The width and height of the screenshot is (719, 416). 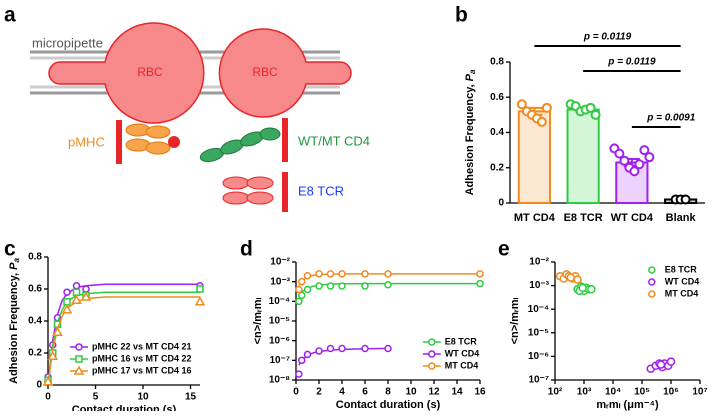 I want to click on y-tick-label: 10⁻⁶, so click(x=279, y=340).